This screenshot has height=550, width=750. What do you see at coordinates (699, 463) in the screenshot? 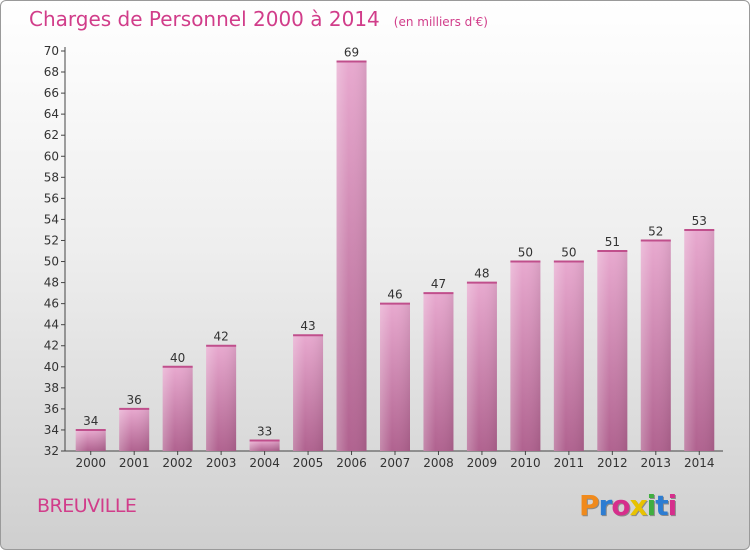
I see `x-tick-label: 2014` at bounding box center [699, 463].